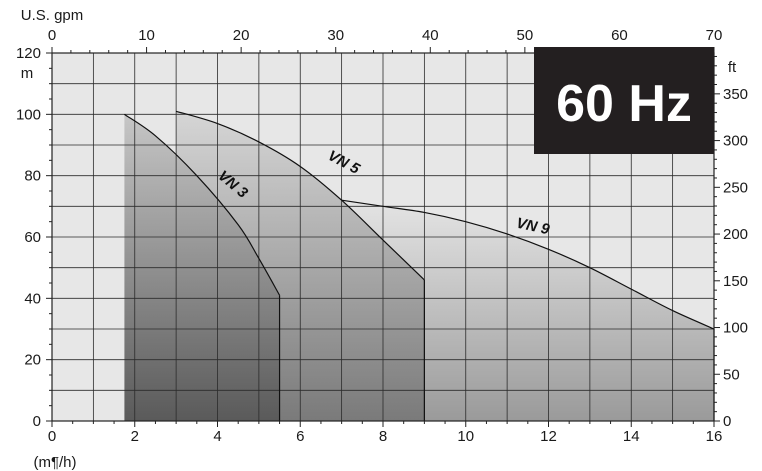  What do you see at coordinates (27, 73) in the screenshot?
I see `left-axis-unit: m` at bounding box center [27, 73].